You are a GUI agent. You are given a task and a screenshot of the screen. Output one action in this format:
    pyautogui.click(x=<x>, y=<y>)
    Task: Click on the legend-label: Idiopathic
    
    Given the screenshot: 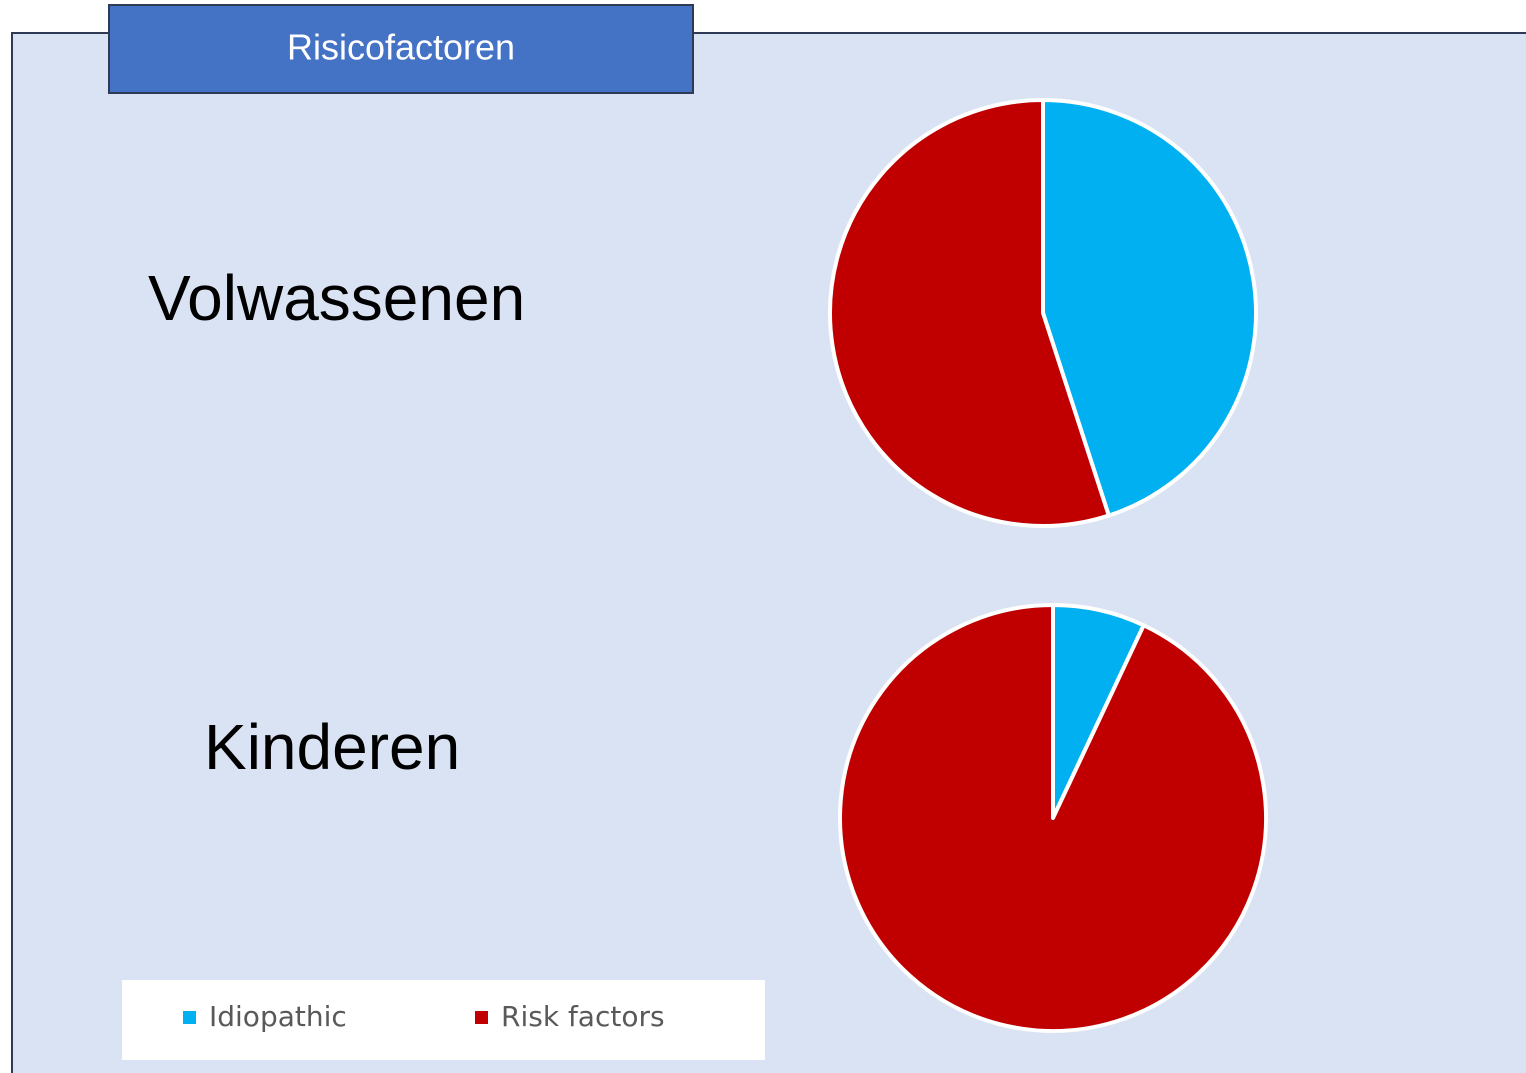 What is the action you would take?
    pyautogui.click(x=278, y=1016)
    